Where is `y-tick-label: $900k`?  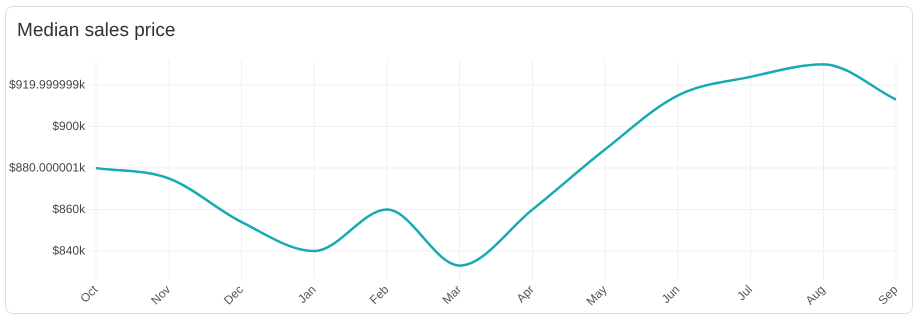
y-tick-label: $900k is located at coordinates (69, 125).